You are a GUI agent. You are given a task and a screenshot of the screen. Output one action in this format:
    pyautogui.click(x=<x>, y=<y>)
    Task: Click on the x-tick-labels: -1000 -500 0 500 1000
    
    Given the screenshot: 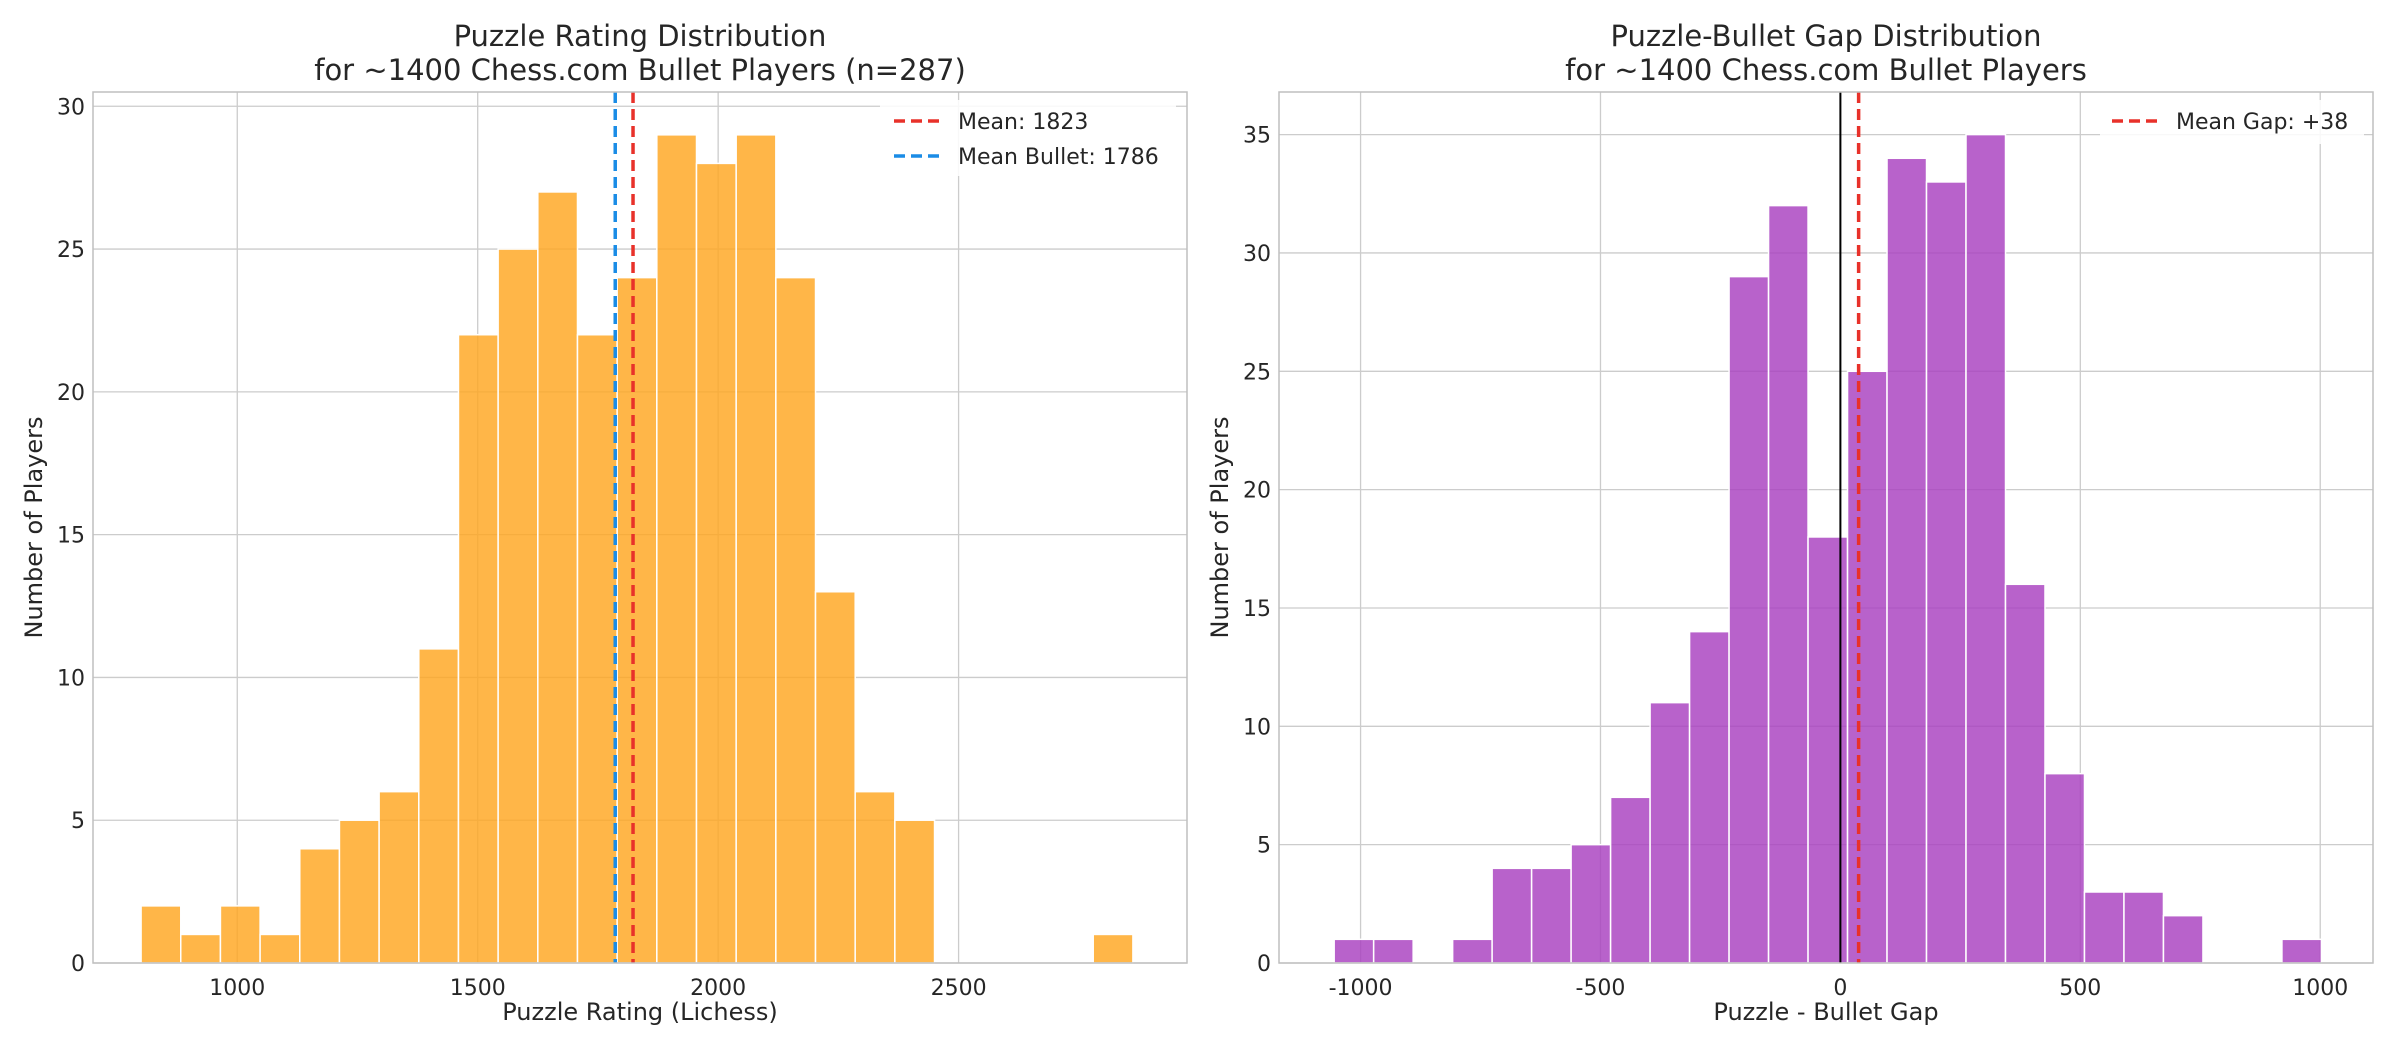 What is the action you would take?
    pyautogui.click(x=1839, y=988)
    